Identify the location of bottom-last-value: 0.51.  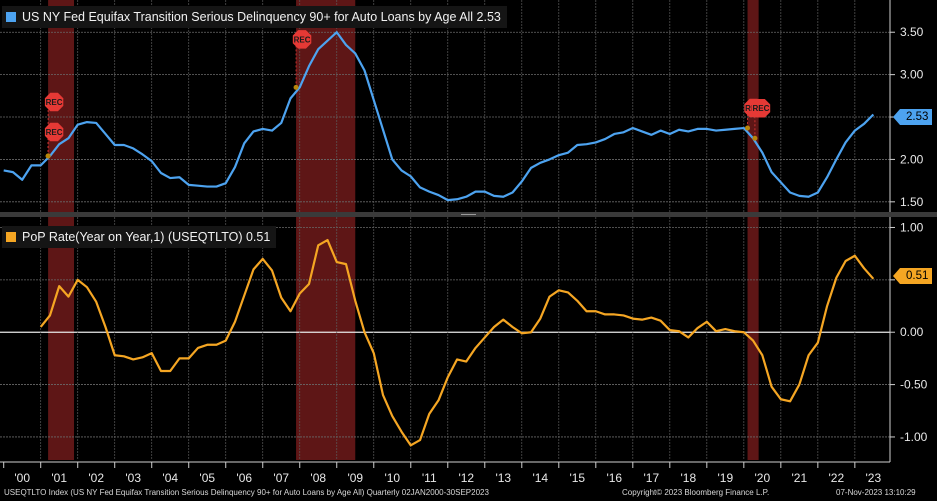
(917, 276).